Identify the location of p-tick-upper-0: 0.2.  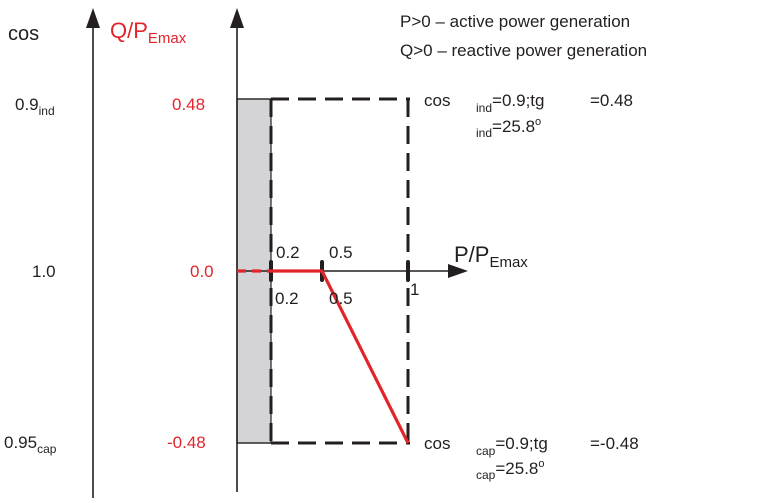
(288, 252).